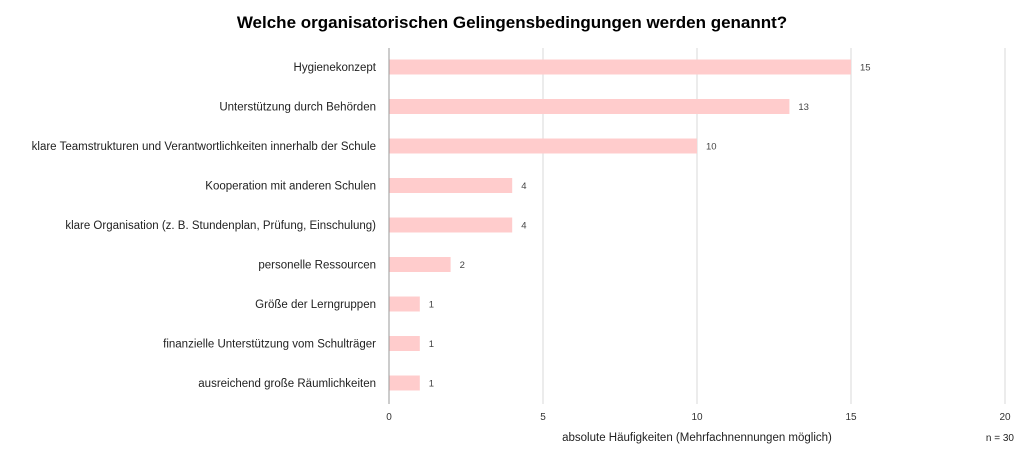  Describe the element at coordinates (1005, 417) in the screenshot. I see `x-tick-label: 20` at that location.